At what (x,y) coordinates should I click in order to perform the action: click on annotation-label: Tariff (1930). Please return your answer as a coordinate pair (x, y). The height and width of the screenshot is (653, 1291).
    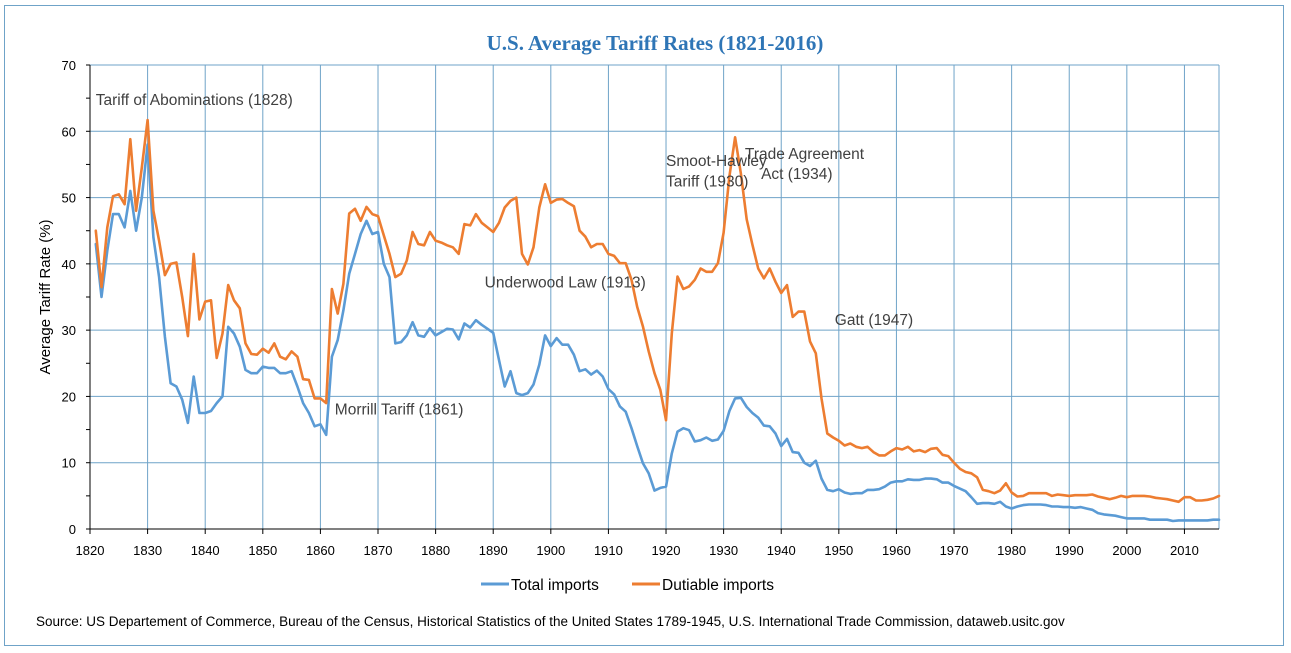
    Looking at the image, I should click on (707, 181).